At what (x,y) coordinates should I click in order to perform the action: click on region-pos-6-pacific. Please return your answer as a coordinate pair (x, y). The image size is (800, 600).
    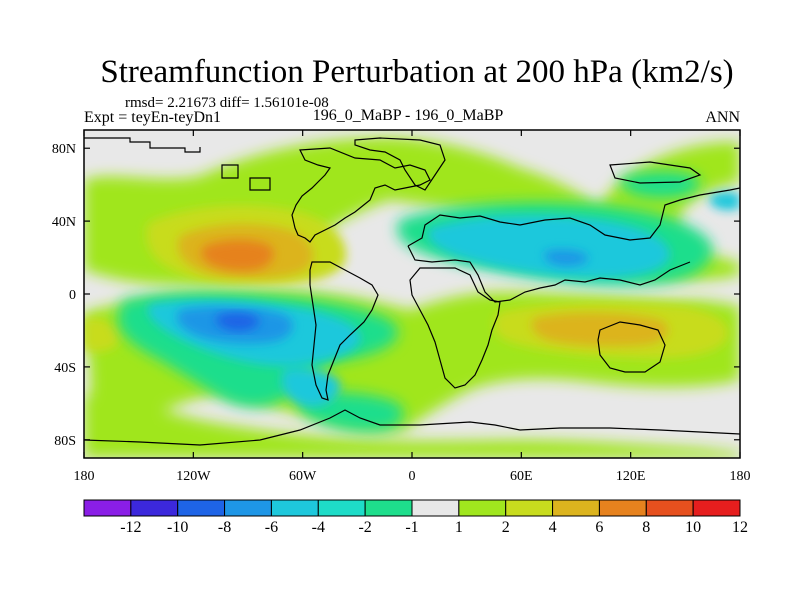
    Looking at the image, I should click on (237, 255).